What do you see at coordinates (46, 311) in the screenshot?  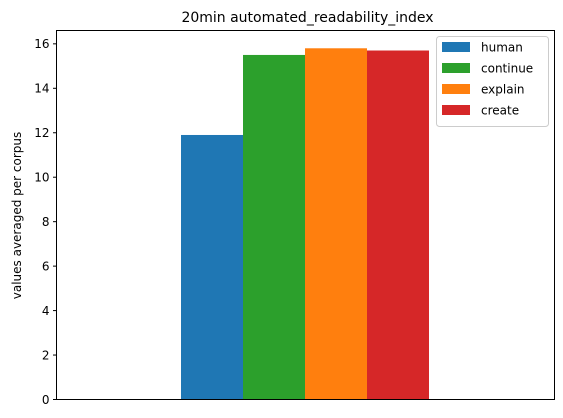 I see `y-tick-label: 4` at bounding box center [46, 311].